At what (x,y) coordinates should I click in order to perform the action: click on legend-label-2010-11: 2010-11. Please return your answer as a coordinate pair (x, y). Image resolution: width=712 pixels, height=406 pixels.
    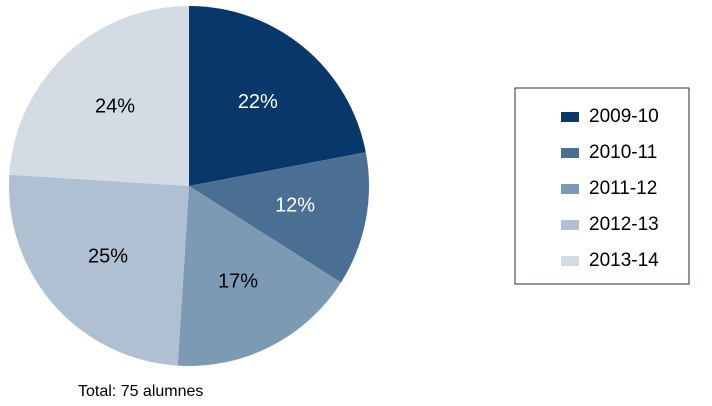
    Looking at the image, I should click on (623, 152).